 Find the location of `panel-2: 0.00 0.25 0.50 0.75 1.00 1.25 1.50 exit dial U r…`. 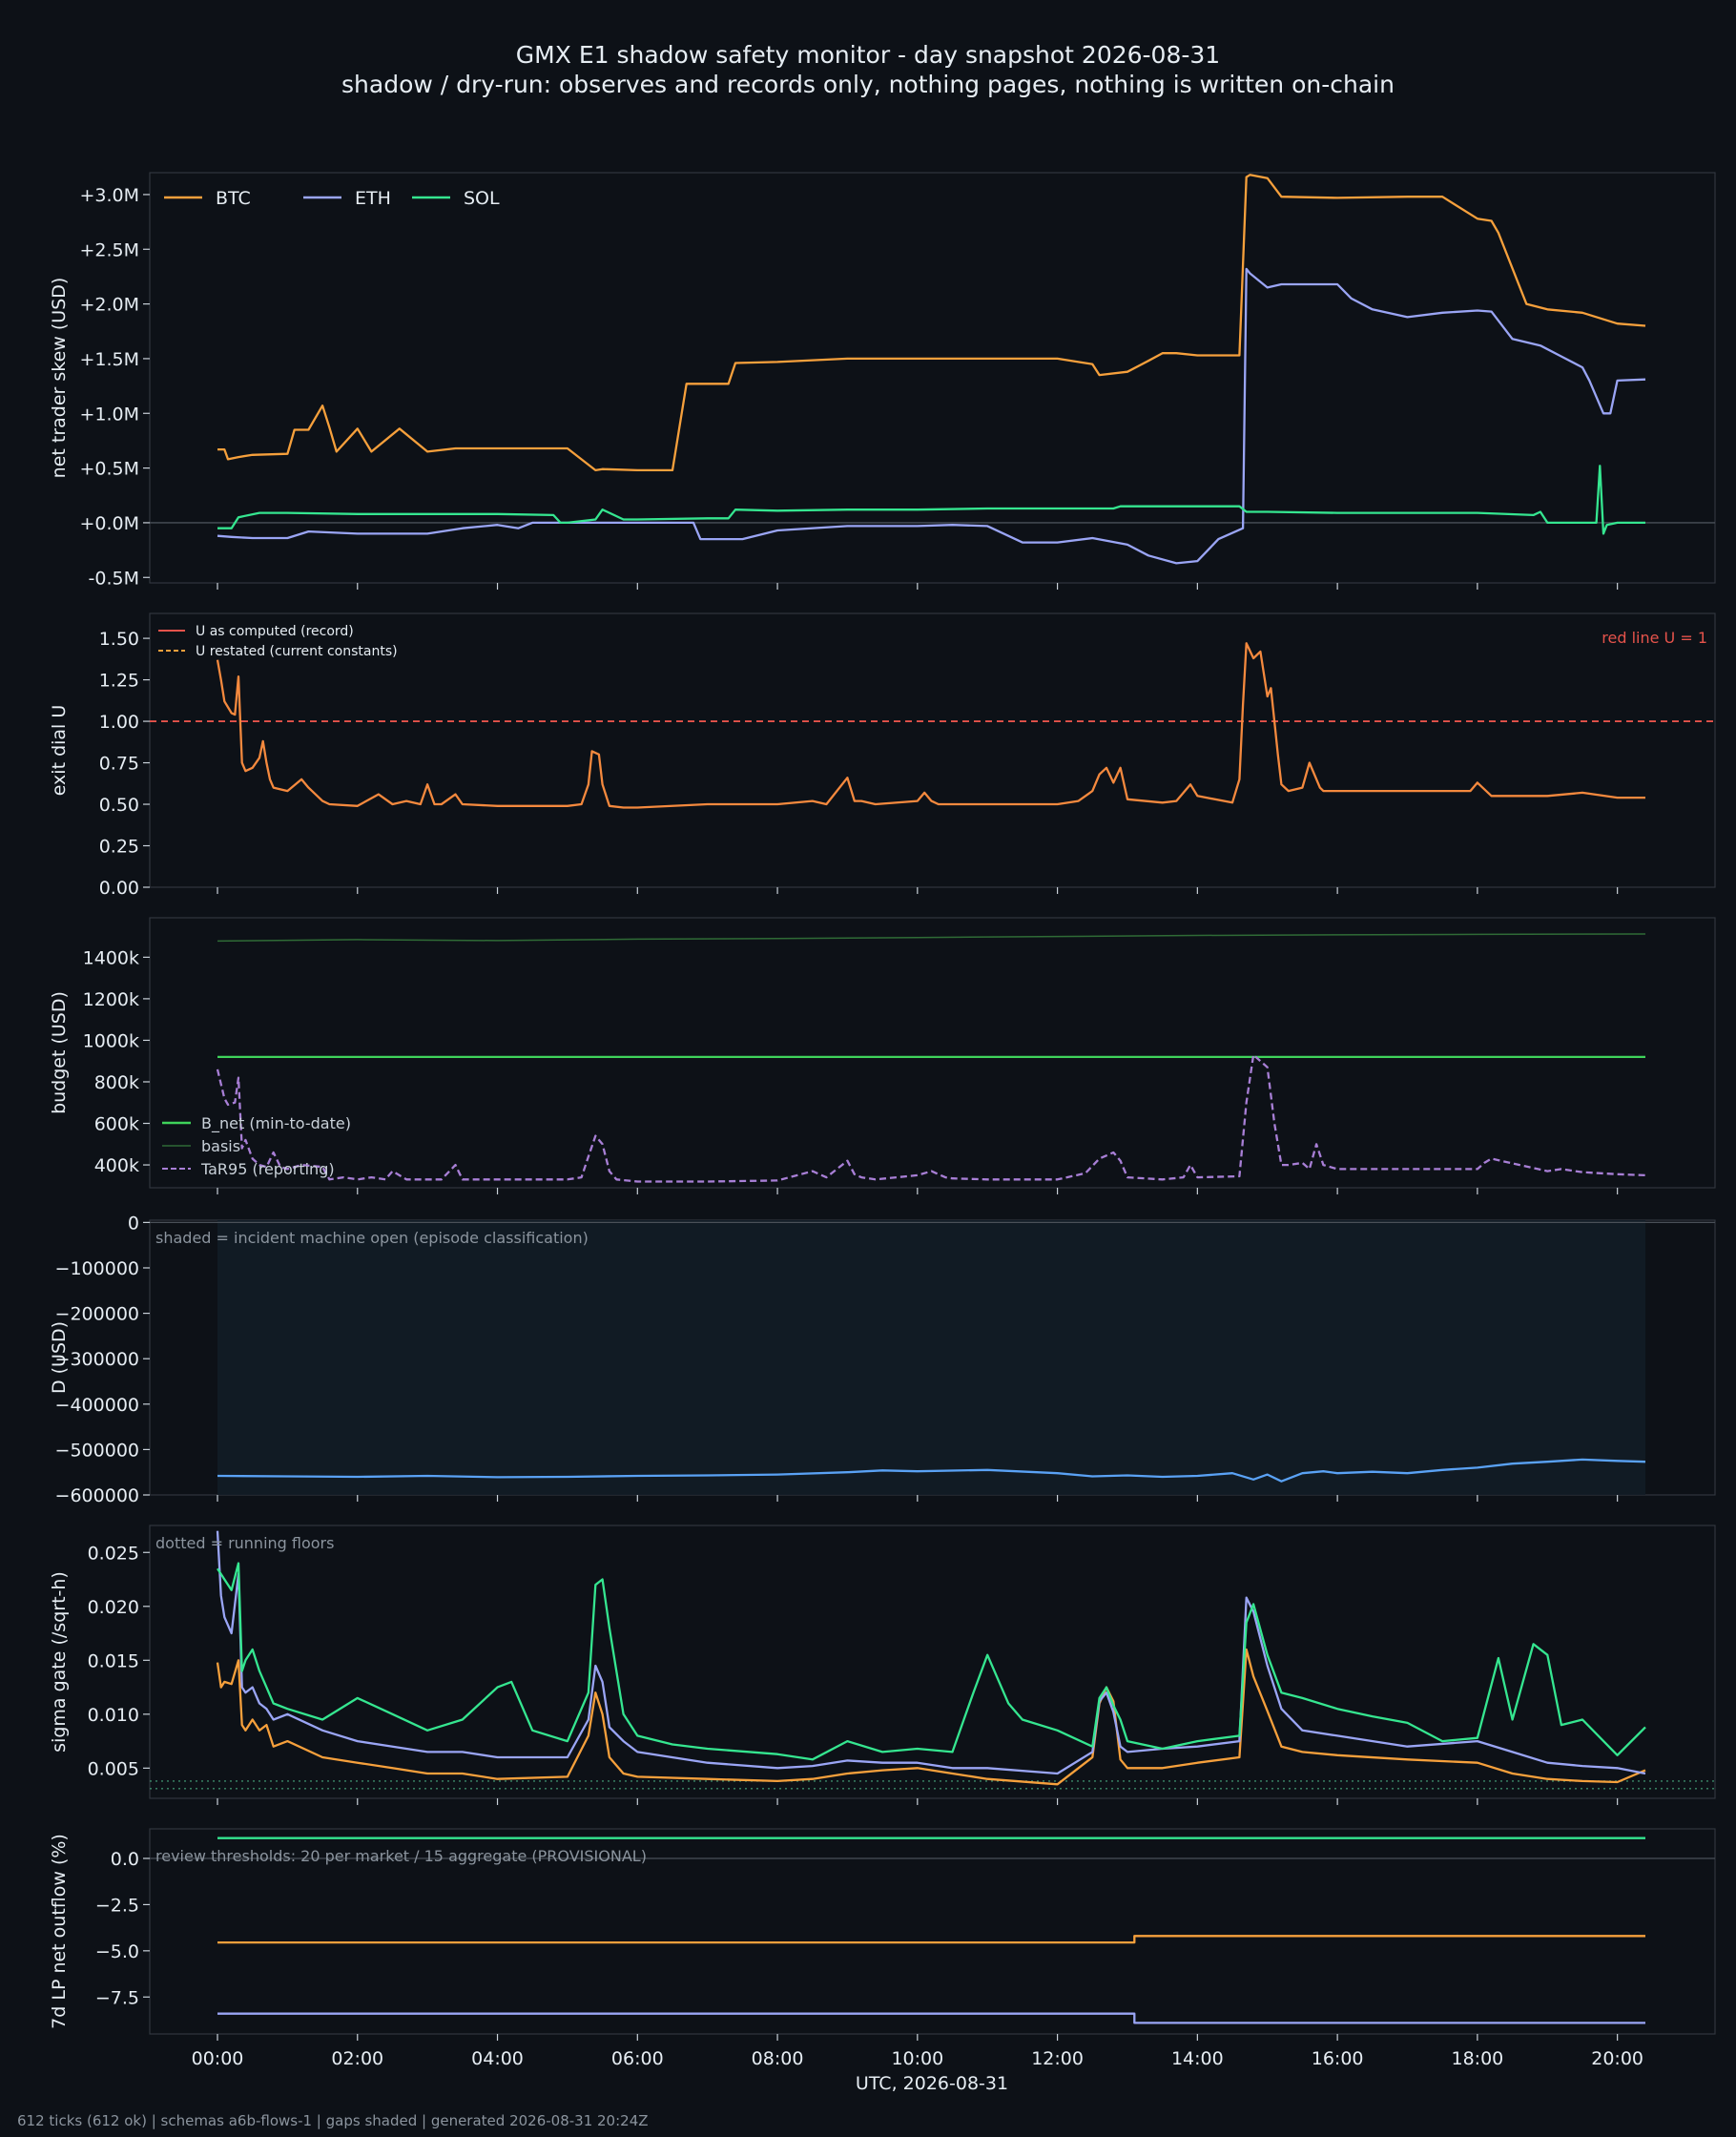

panel-2: 0.00 0.25 0.50 0.75 1.00 1.25 1.50 exit dial U r… is located at coordinates (882, 755).